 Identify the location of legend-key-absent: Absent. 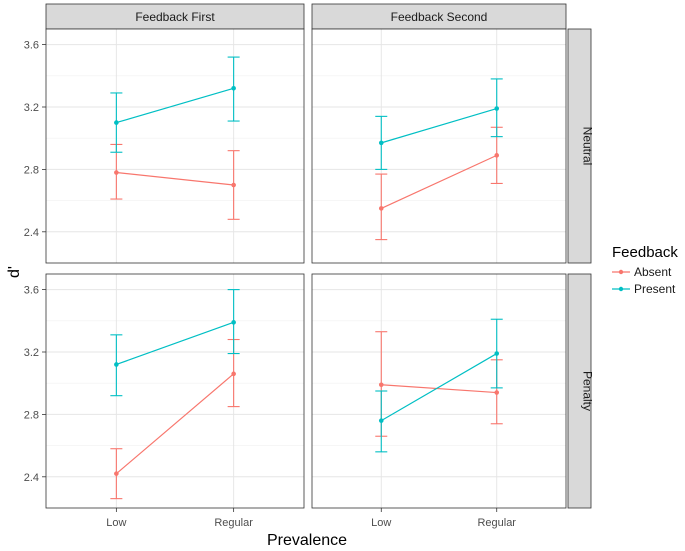
(642, 272).